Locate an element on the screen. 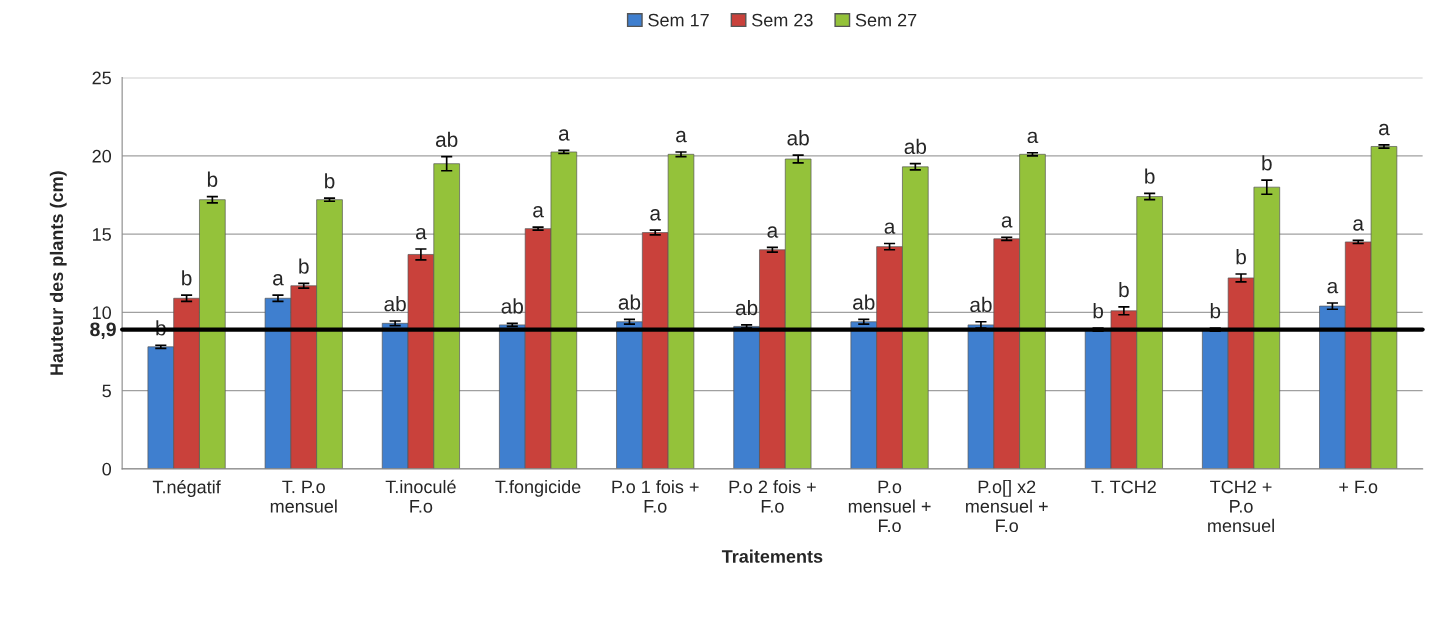  x-tick-label: T. P.o mensuel is located at coordinates (303, 496).